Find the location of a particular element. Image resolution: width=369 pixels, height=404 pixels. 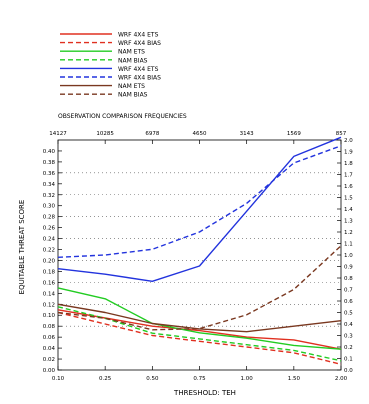

y2-tick-label: 1.5 is located at coordinates (348, 199).